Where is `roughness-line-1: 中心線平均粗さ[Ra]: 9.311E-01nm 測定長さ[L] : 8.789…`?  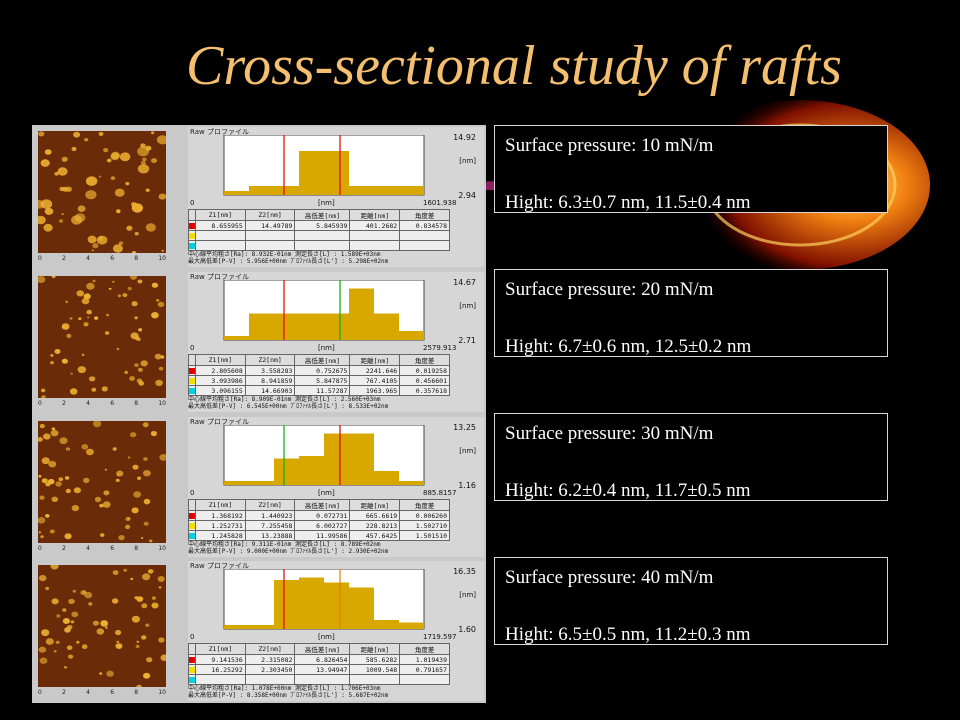 roughness-line-1: 中心線平均粗さ[Ra]: 9.311E-01nm 測定長さ[L] : 8.789… is located at coordinates (284, 544).